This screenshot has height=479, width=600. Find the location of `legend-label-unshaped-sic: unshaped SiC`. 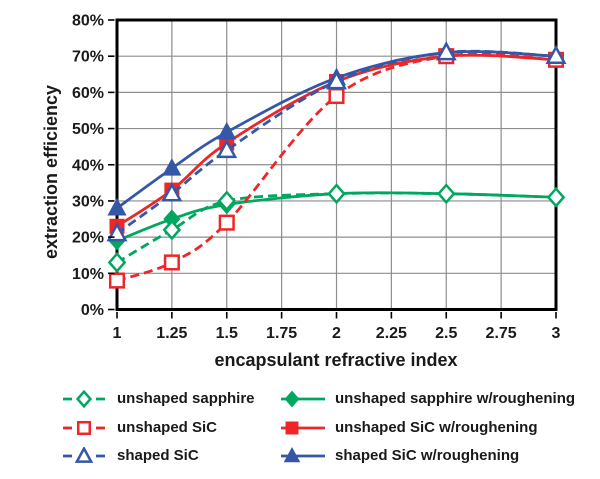

legend-label-unshaped-sic: unshaped SiC is located at coordinates (167, 427).